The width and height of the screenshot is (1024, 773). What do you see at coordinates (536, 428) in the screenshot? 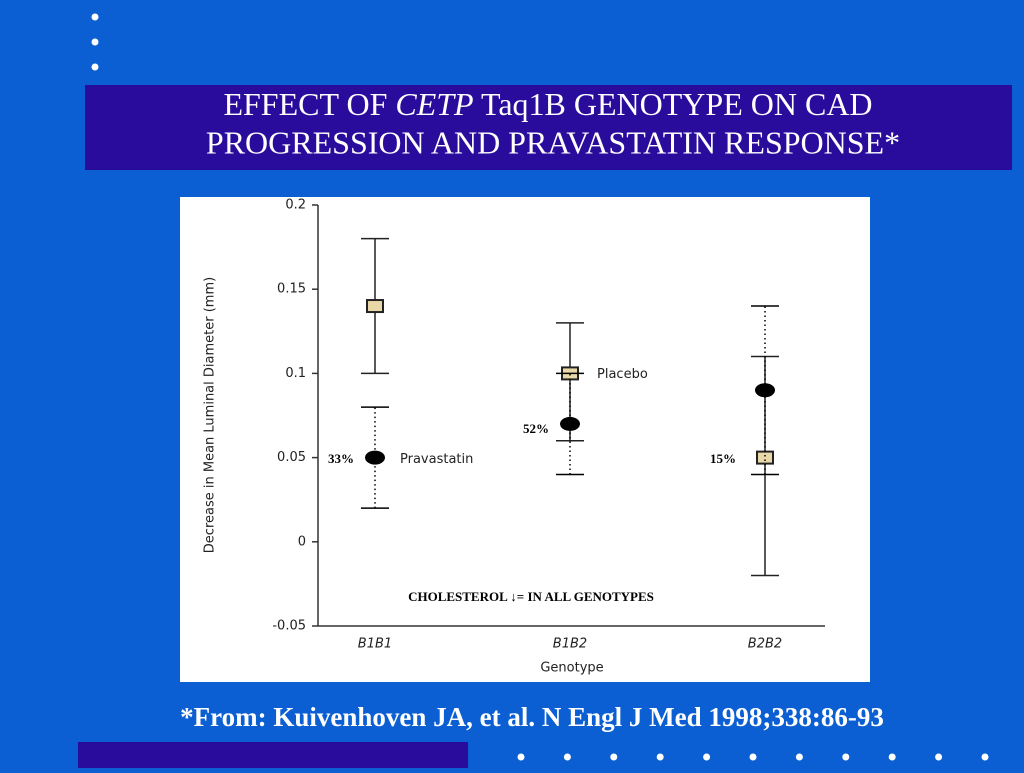
I see `annotation: 52%` at bounding box center [536, 428].